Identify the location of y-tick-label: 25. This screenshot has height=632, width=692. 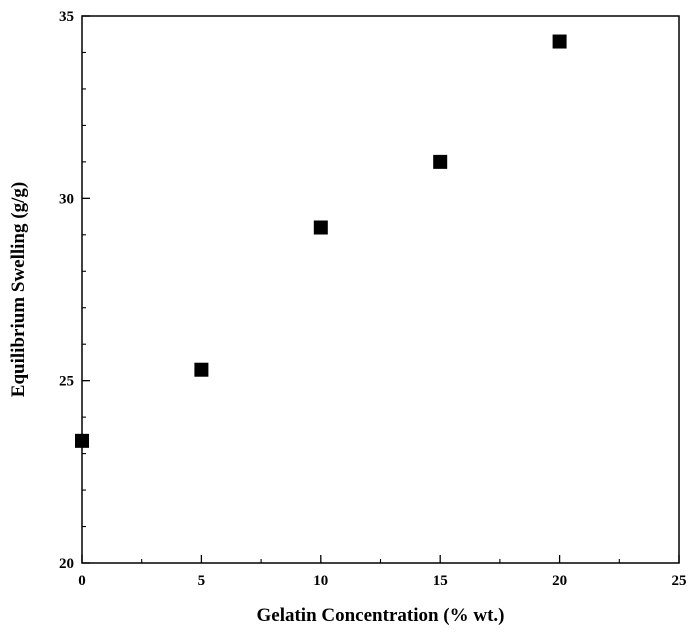
(66, 382).